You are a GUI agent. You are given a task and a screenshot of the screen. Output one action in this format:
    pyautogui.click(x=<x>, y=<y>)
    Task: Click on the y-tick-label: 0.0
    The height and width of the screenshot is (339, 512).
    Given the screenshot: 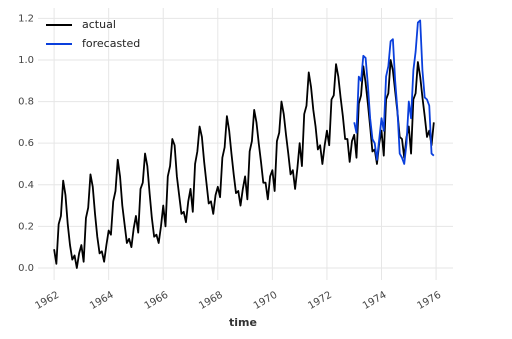 What is the action you would take?
    pyautogui.click(x=26, y=268)
    